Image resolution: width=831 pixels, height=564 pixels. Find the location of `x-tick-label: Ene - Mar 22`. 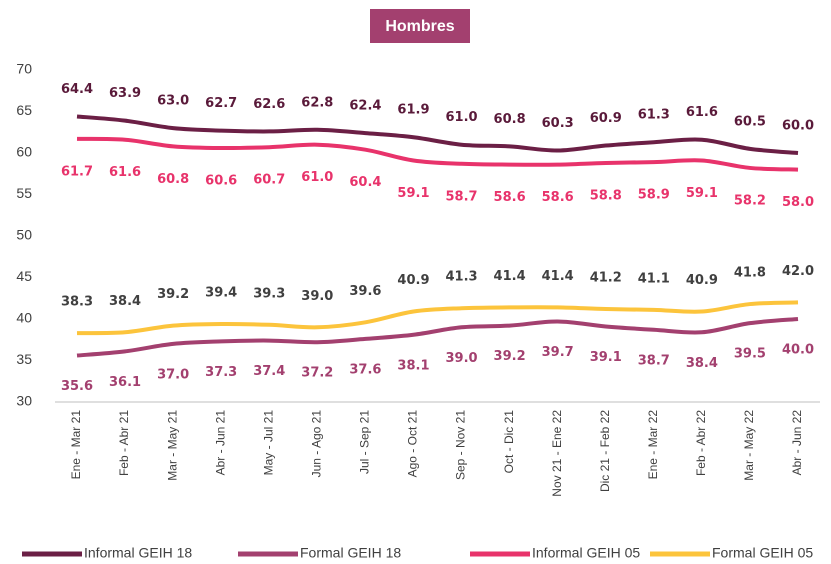

x-tick-label: Ene - Mar 22 is located at coordinates (653, 445).